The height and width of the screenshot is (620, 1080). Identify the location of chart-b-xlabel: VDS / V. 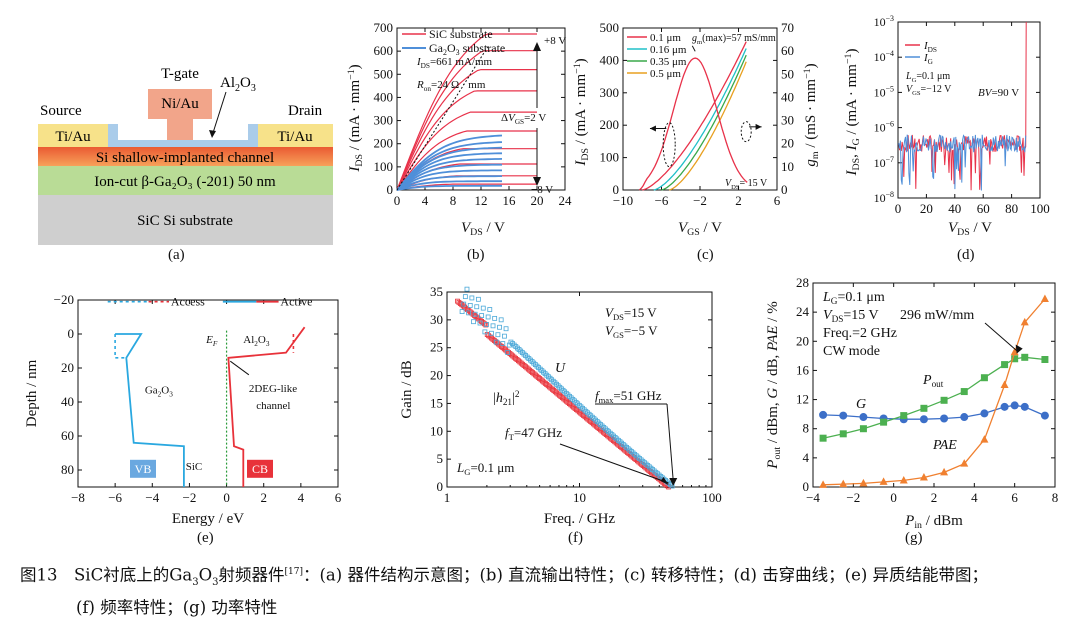
(483, 229).